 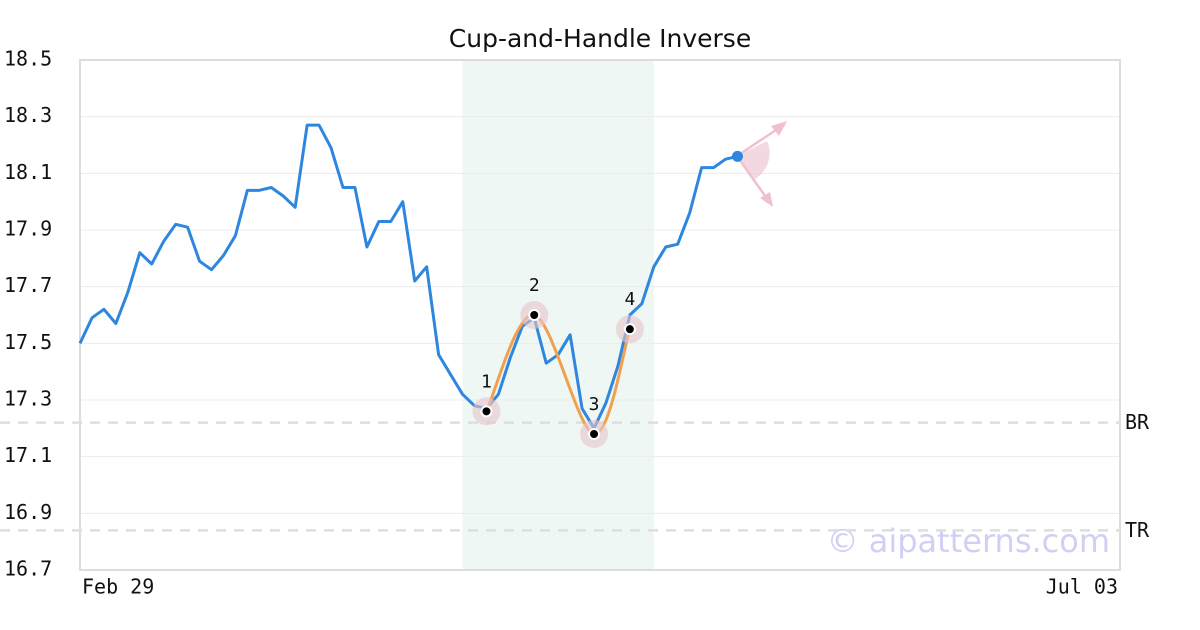 What do you see at coordinates (753, 160) in the screenshot?
I see `direction-sector` at bounding box center [753, 160].